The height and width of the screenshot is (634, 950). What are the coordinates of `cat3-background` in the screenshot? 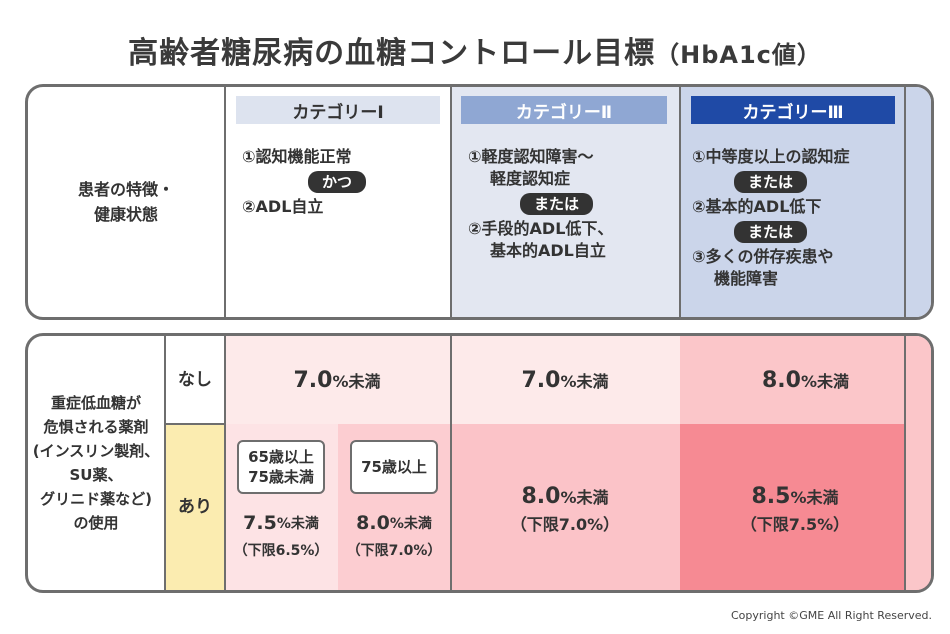 It's located at (805, 202).